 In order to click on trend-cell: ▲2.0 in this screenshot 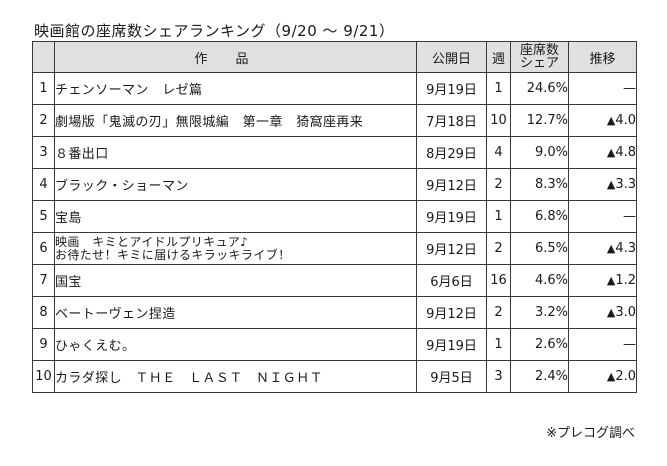, I will do `click(602, 376)`.